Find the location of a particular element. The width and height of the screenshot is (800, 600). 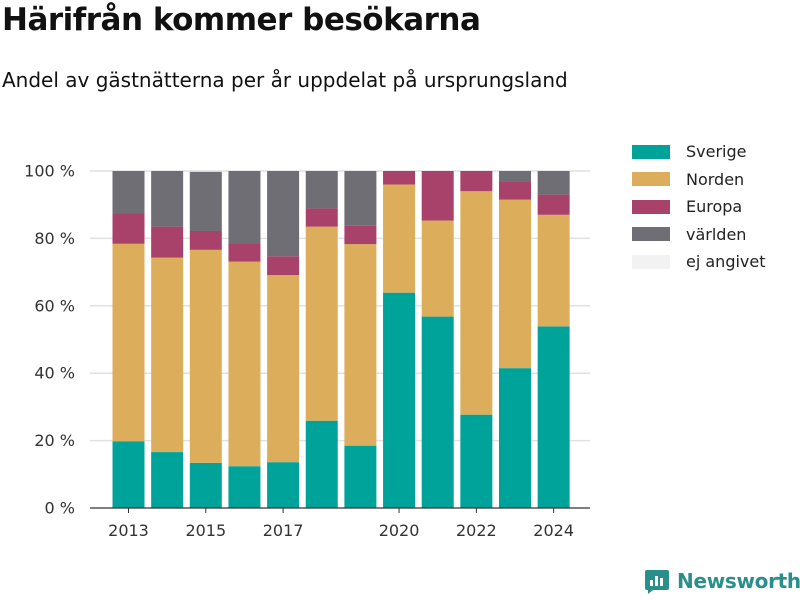

y-tick-label: 60 % is located at coordinates (54, 305).